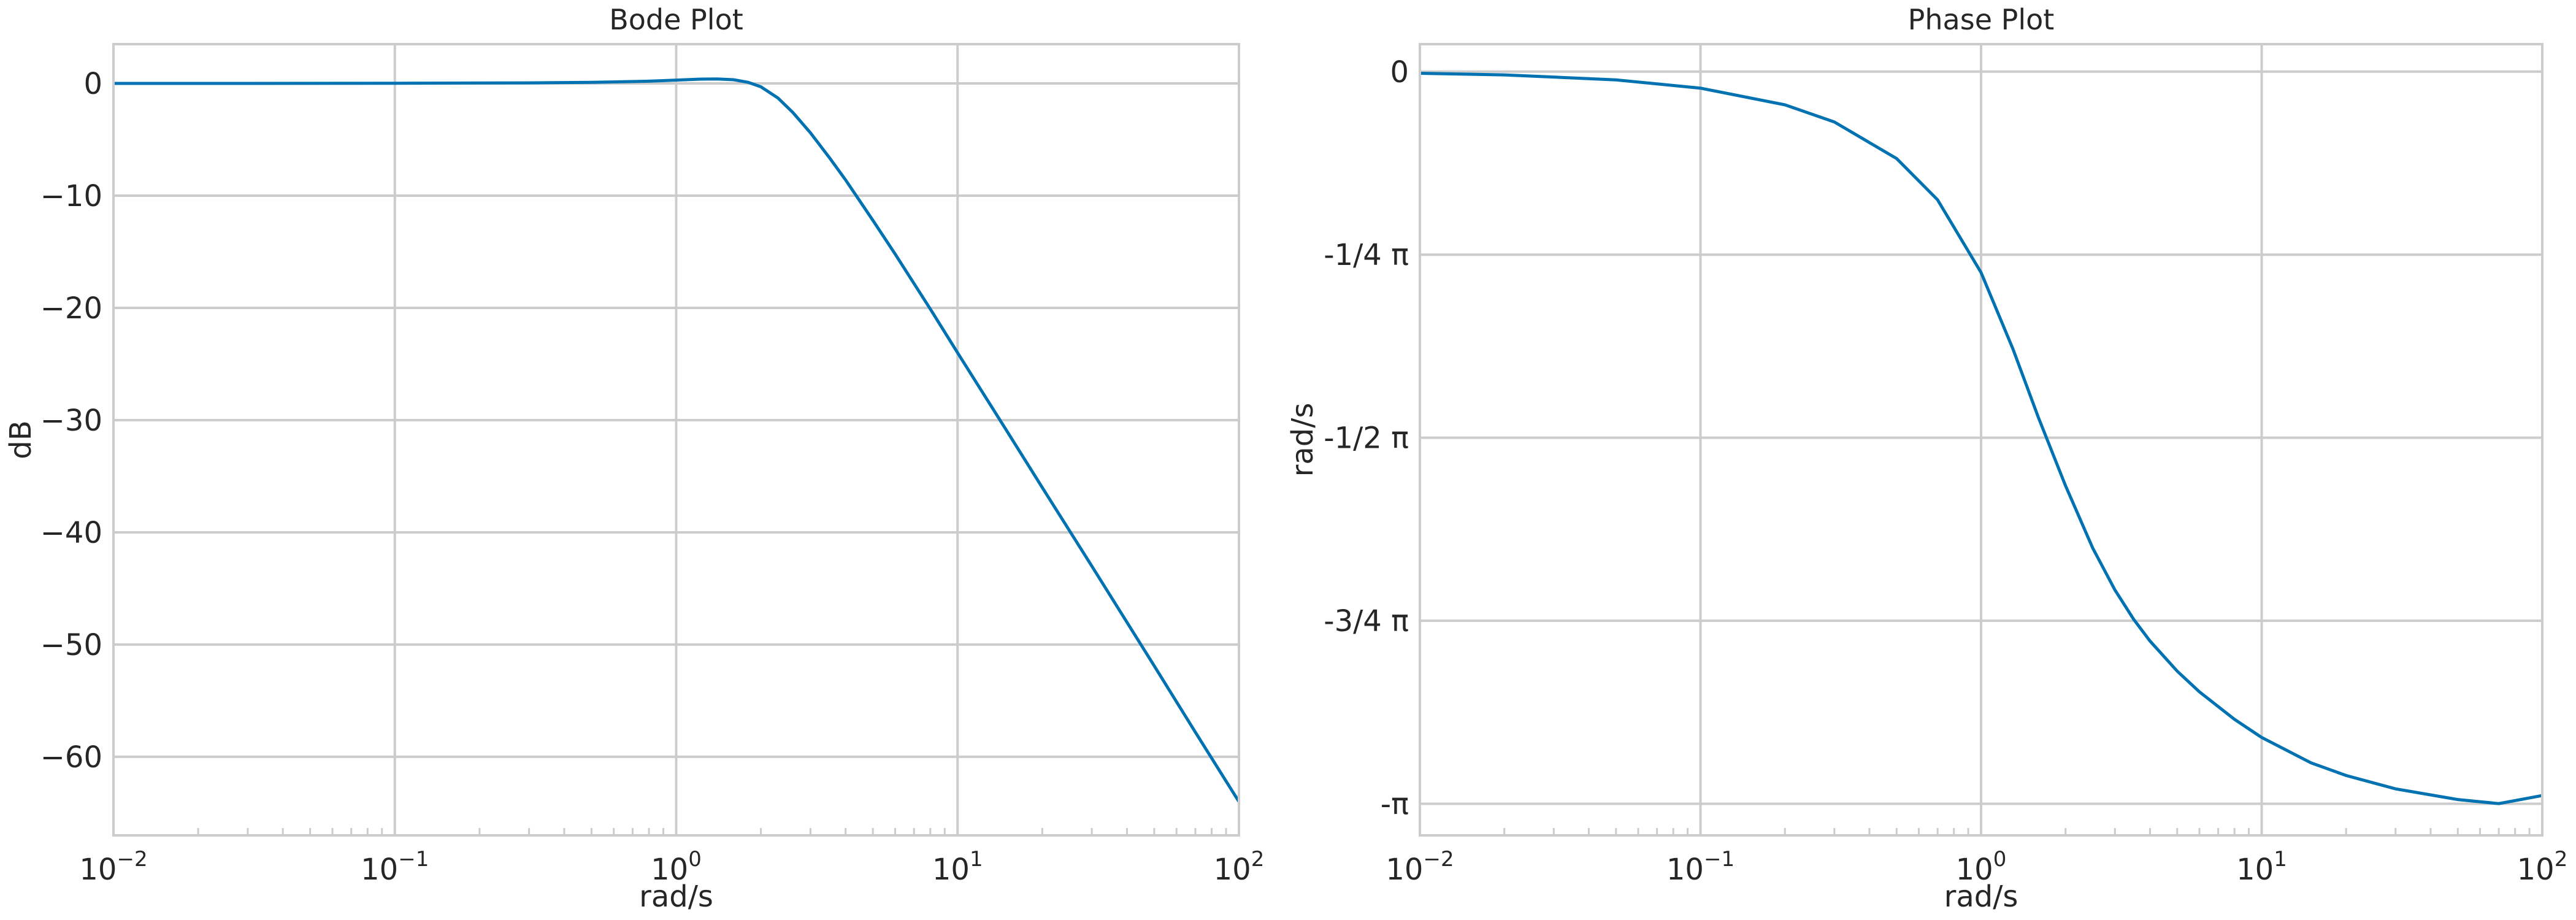 This screenshot has width=2576, height=920. What do you see at coordinates (1981, 867) in the screenshot?
I see `phase-x-tick-label: 10⁰` at bounding box center [1981, 867].